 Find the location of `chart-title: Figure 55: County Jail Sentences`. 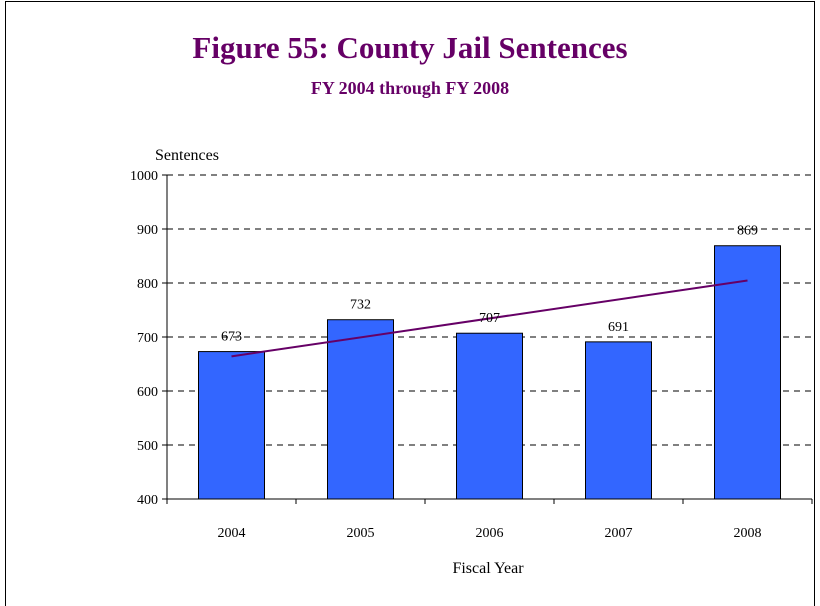

chart-title: Figure 55: County Jail Sentences is located at coordinates (410, 47).